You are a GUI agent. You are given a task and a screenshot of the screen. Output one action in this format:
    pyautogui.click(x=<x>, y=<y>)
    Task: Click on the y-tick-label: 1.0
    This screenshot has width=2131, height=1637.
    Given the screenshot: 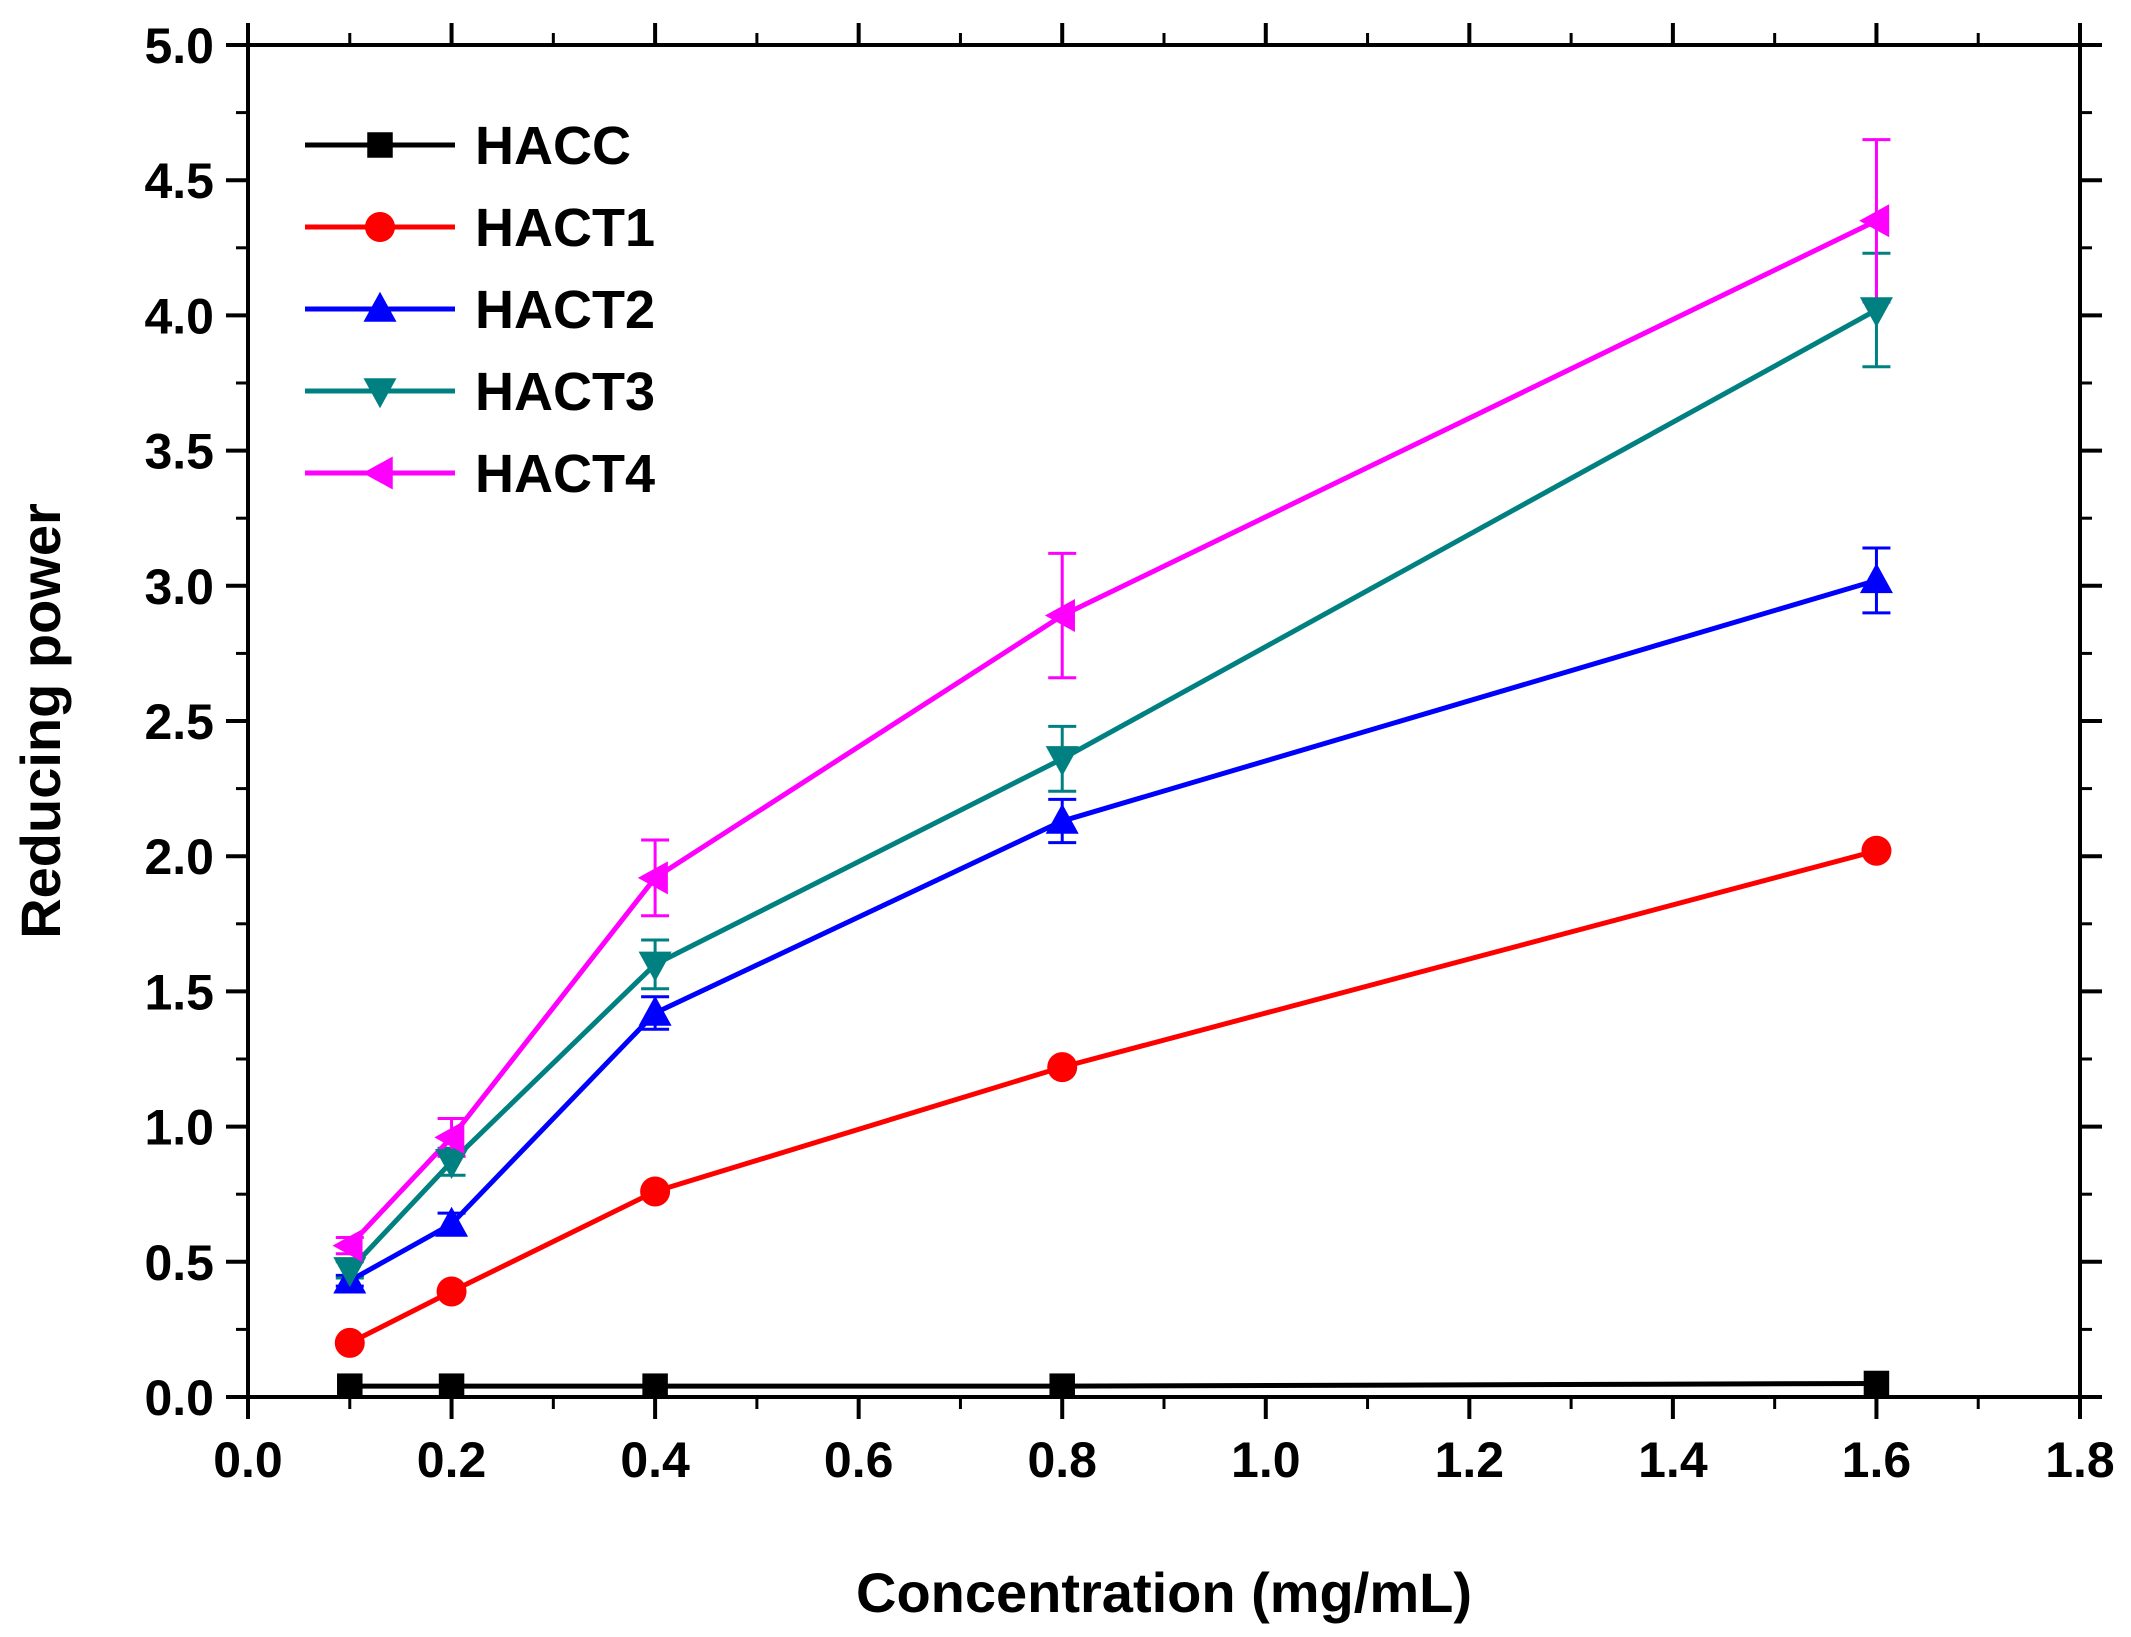 What is the action you would take?
    pyautogui.click(x=179, y=1128)
    